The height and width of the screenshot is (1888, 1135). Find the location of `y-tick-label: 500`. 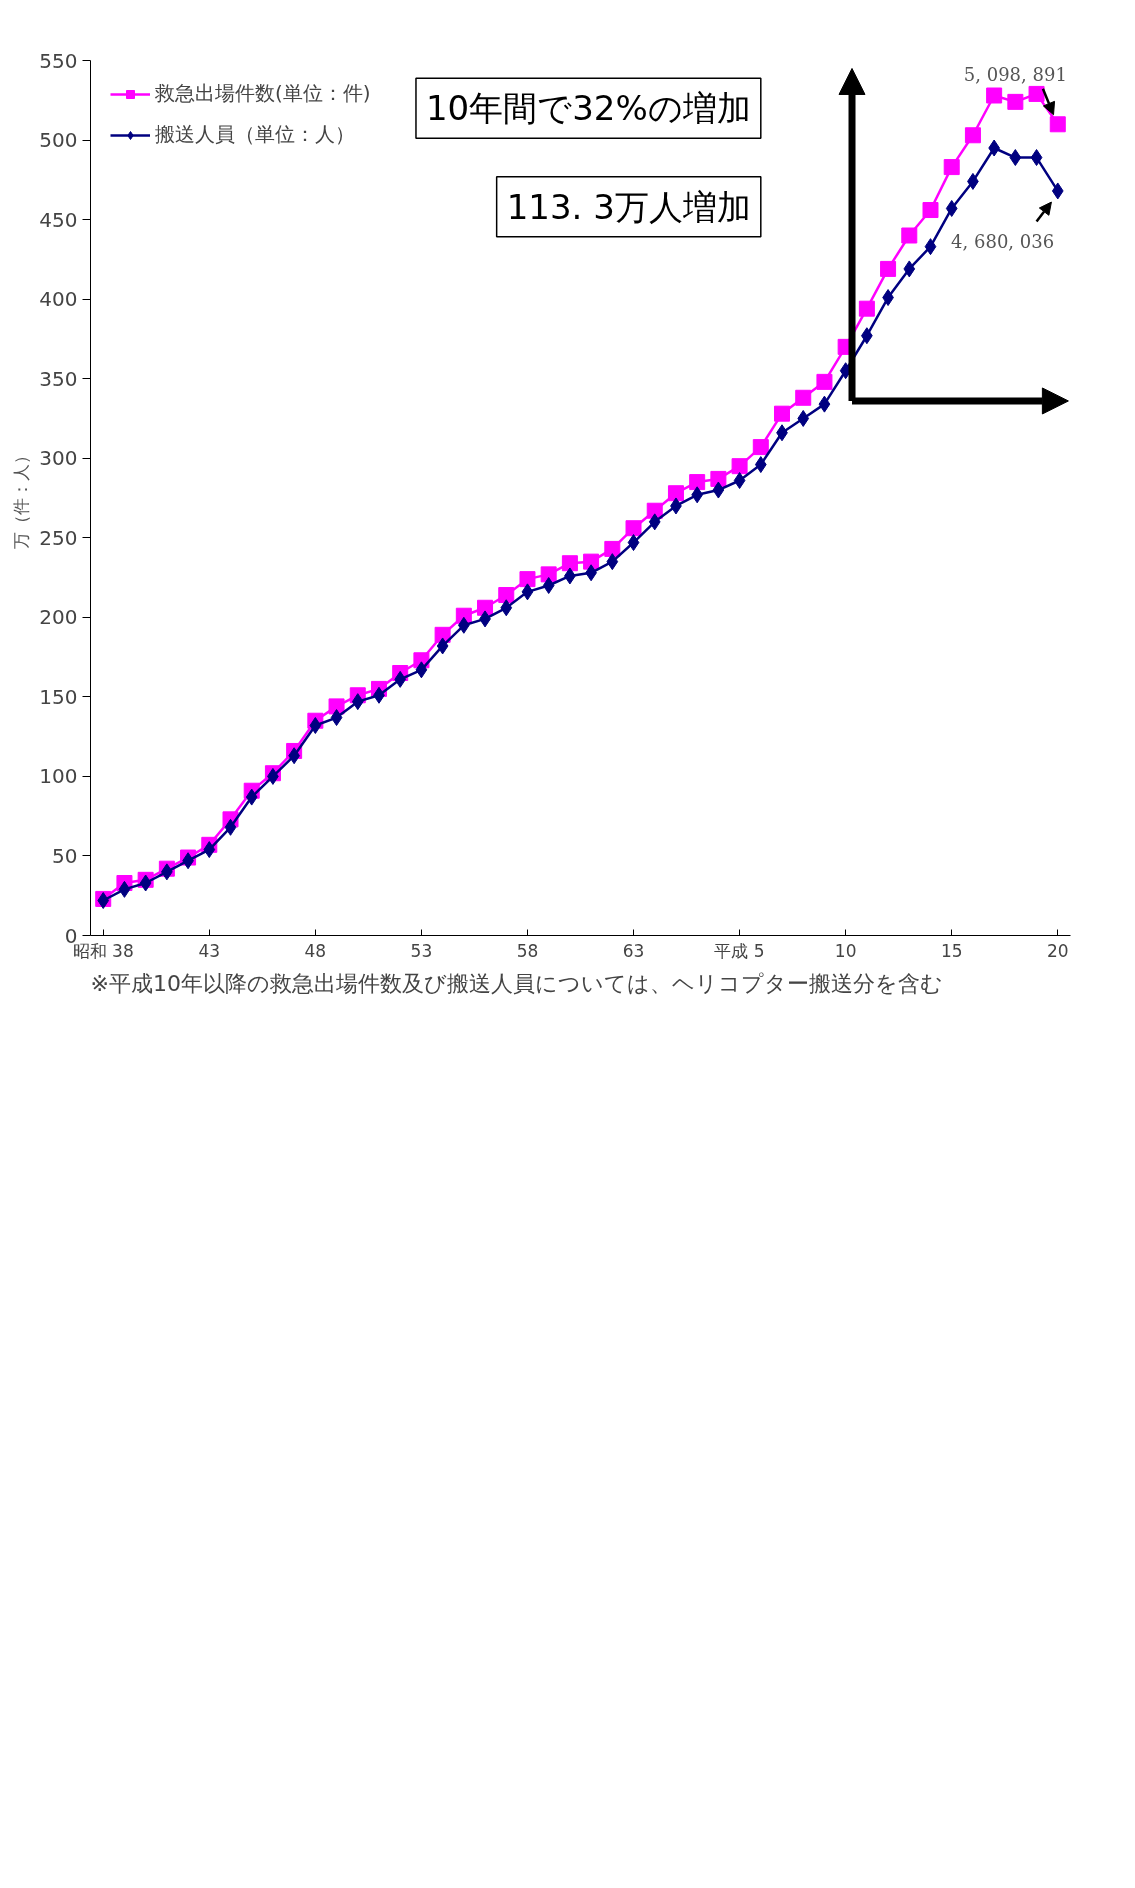

y-tick-label: 500 is located at coordinates (58, 140).